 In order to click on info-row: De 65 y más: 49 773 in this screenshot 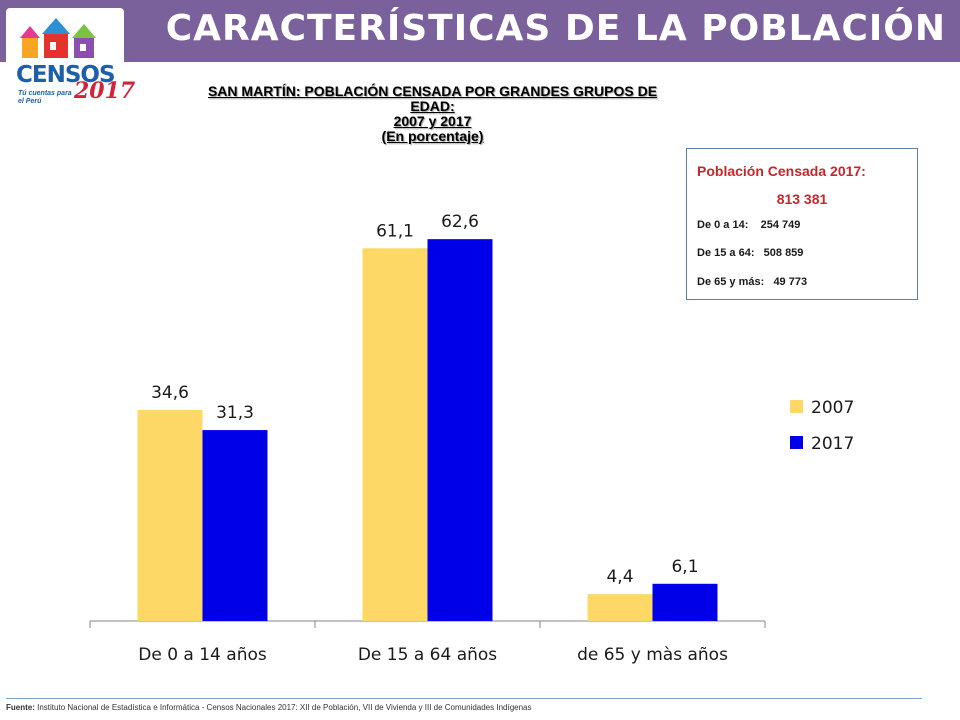, I will do `click(752, 282)`.